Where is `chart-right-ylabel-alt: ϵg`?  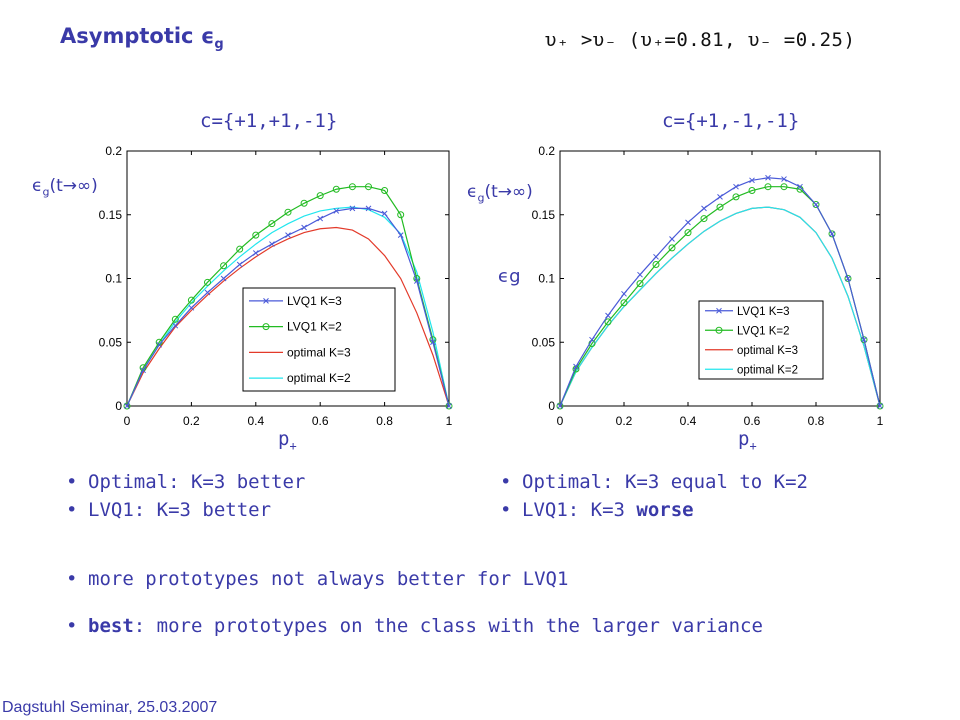
chart-right-ylabel-alt: ϵg is located at coordinates (509, 276).